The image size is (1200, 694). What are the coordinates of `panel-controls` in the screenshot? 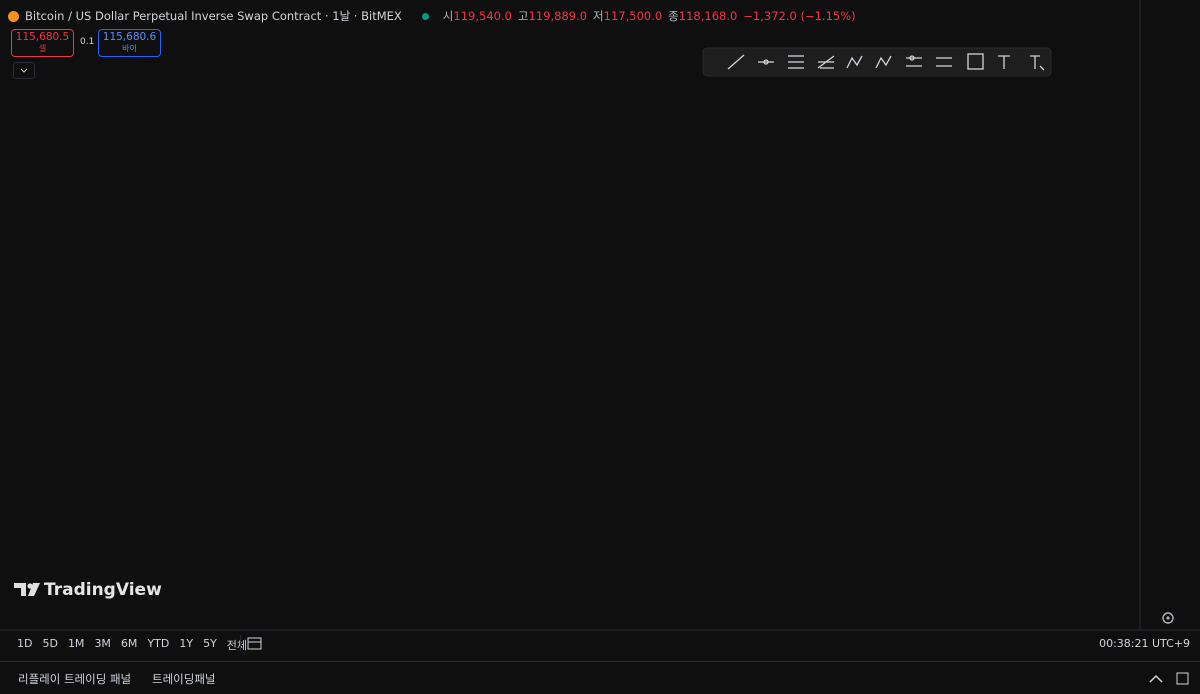 It's located at (1170, 679).